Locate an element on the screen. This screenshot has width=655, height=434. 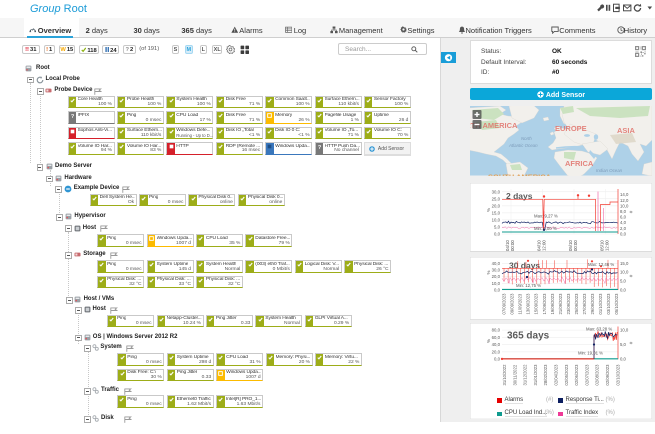
svg-text: 28/02/2023 is located at coordinates (545, 375).